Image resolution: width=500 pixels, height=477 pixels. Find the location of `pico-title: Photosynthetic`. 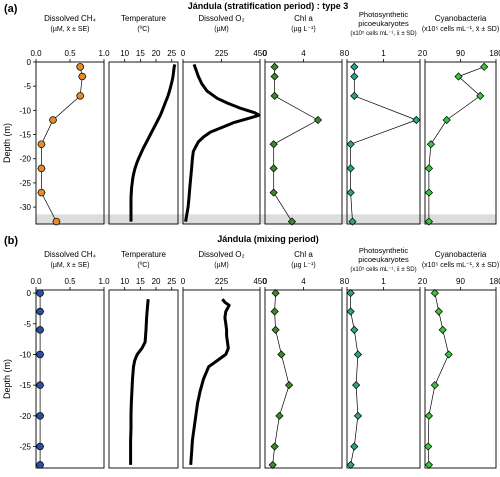

pico-title: Photosynthetic is located at coordinates (383, 14).